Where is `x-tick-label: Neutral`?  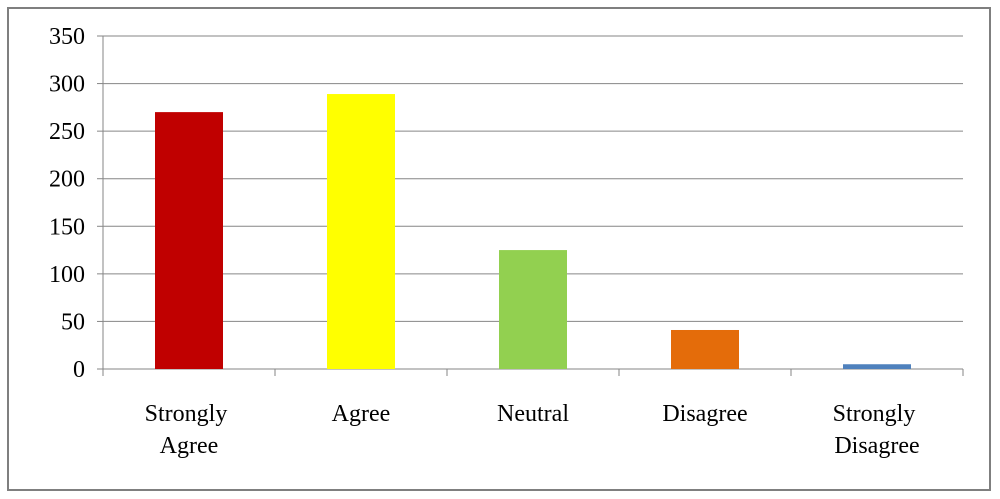 x-tick-label: Neutral is located at coordinates (533, 414).